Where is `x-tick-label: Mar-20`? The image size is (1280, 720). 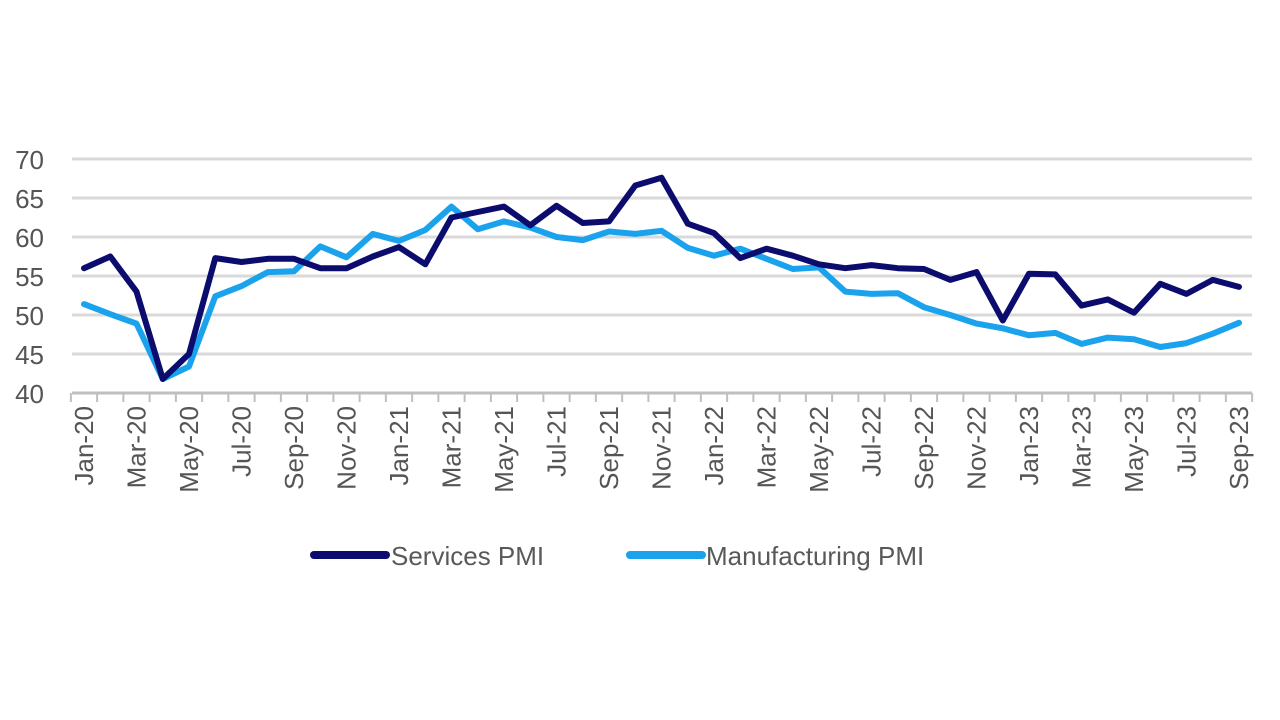 x-tick-label: Mar-20 is located at coordinates (137, 447).